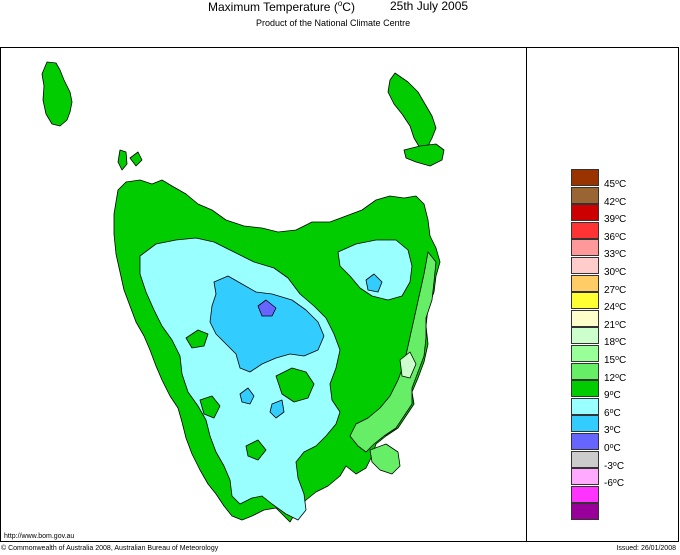 The height and width of the screenshot is (555, 680). Describe the element at coordinates (267, 324) in the screenshot. I see `central-plateau-cold-zone` at that location.